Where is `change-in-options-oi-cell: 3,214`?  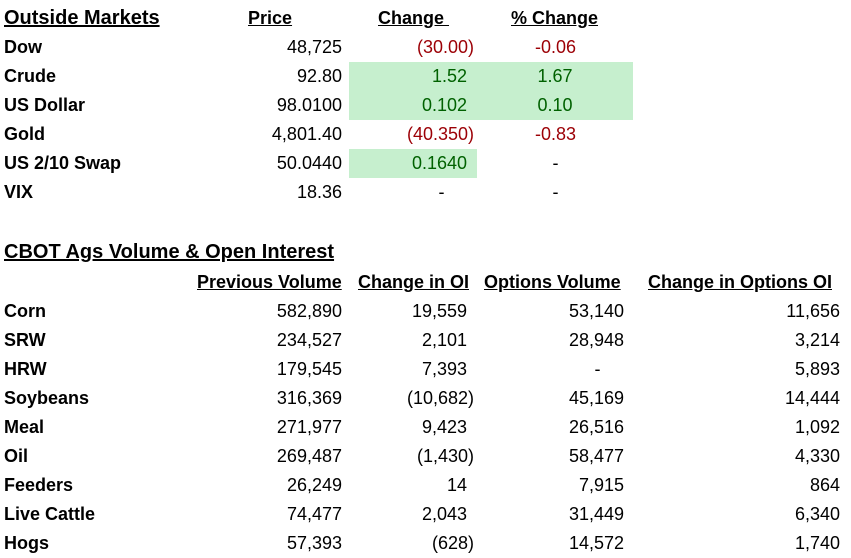
change-in-options-oi-cell: 3,214 is located at coordinates (817, 340).